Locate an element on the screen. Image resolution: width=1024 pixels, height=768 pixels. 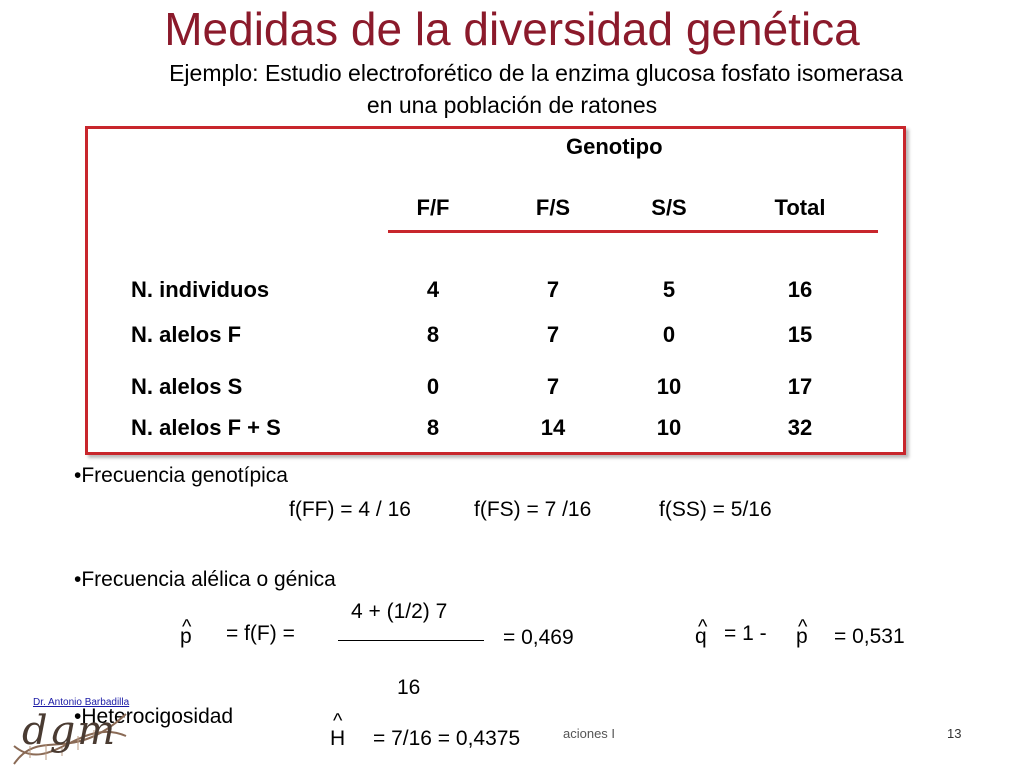
q-equals-label: = 1 - is located at coordinates (745, 633).